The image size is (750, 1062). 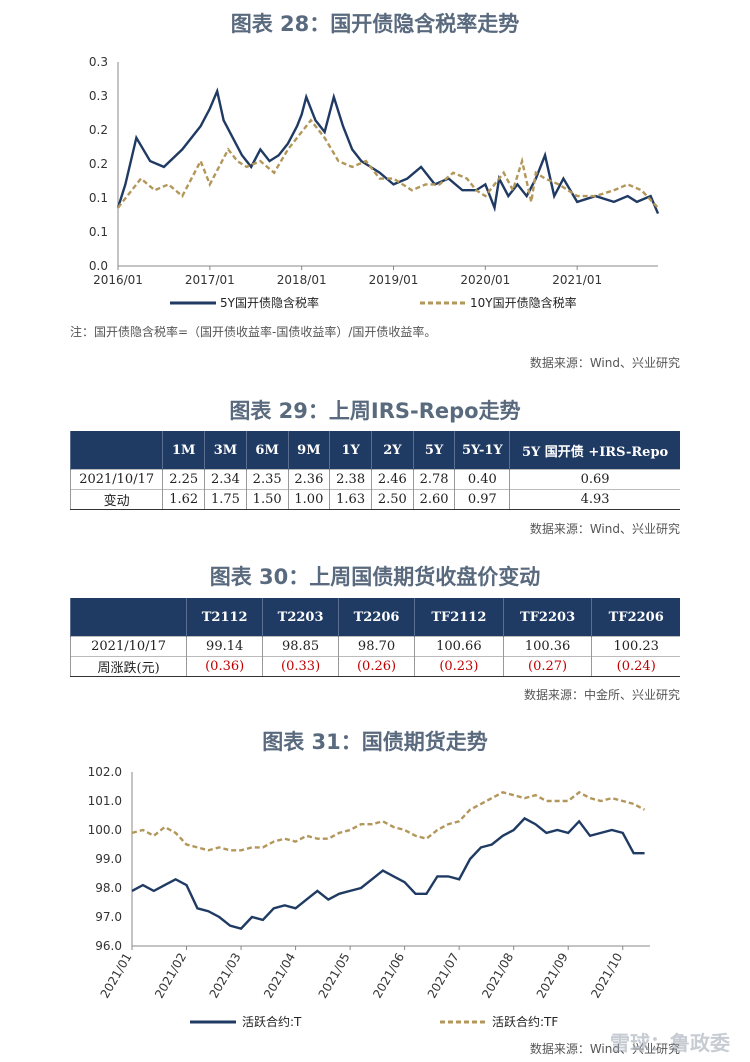 What do you see at coordinates (224, 646) in the screenshot?
I see `table-cell: 99.14` at bounding box center [224, 646].